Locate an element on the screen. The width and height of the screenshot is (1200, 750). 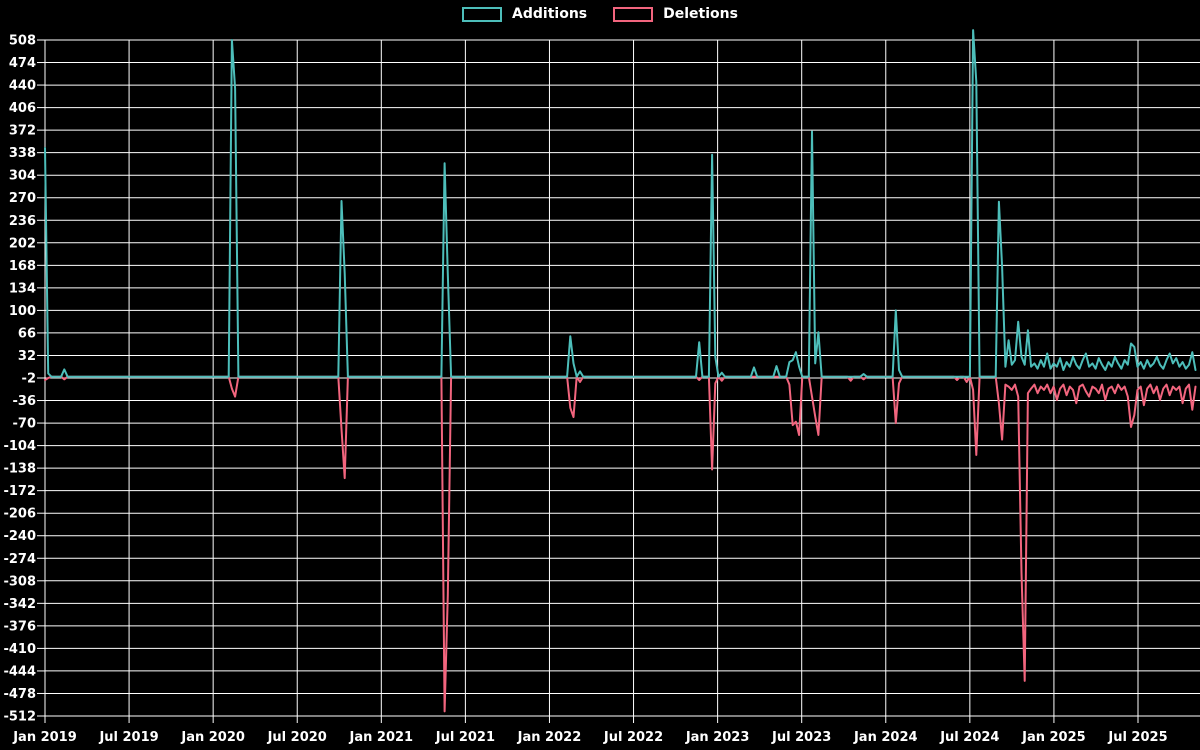
y-tick-label: 100 is located at coordinates (22, 311).